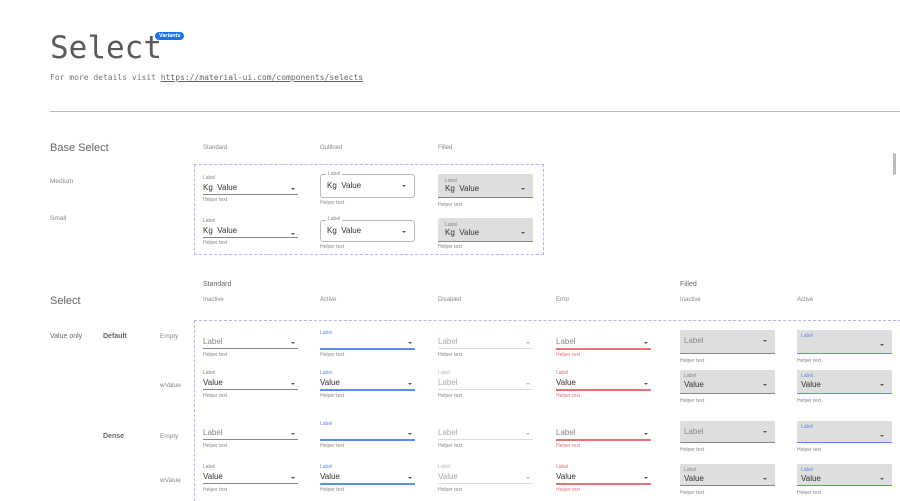 The height and width of the screenshot is (501, 900). Describe the element at coordinates (331, 148) in the screenshot. I see `col-outlined: Outlined` at that location.